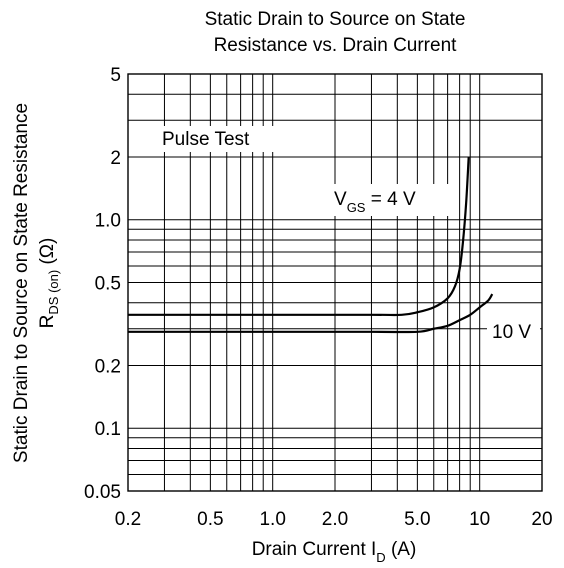  Describe the element at coordinates (356, 207) in the screenshot. I see `vgs-4v-sub: GS` at that location.